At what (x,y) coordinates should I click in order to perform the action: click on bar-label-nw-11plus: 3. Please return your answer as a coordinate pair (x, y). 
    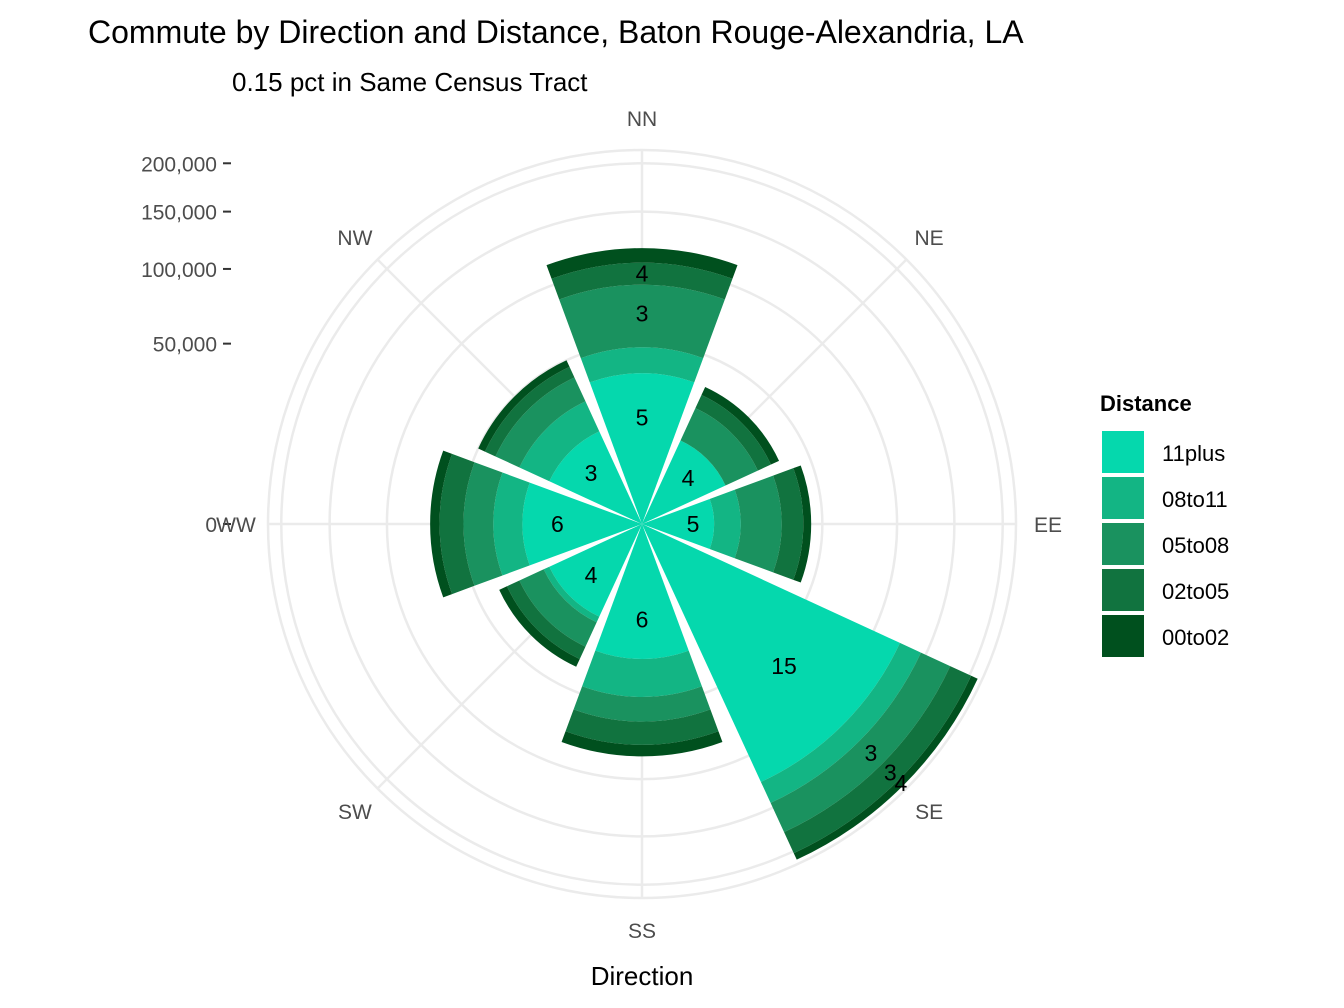
    Looking at the image, I should click on (591, 473).